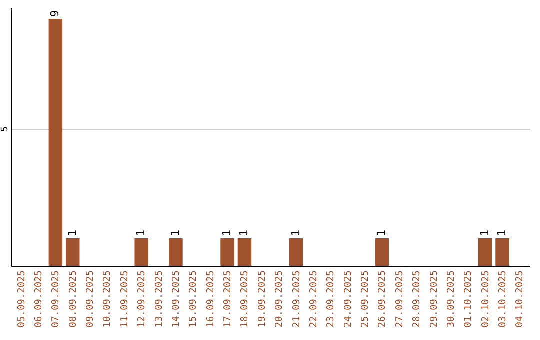  I want to click on x-tick-label: 16.09.2025, so click(210, 299).